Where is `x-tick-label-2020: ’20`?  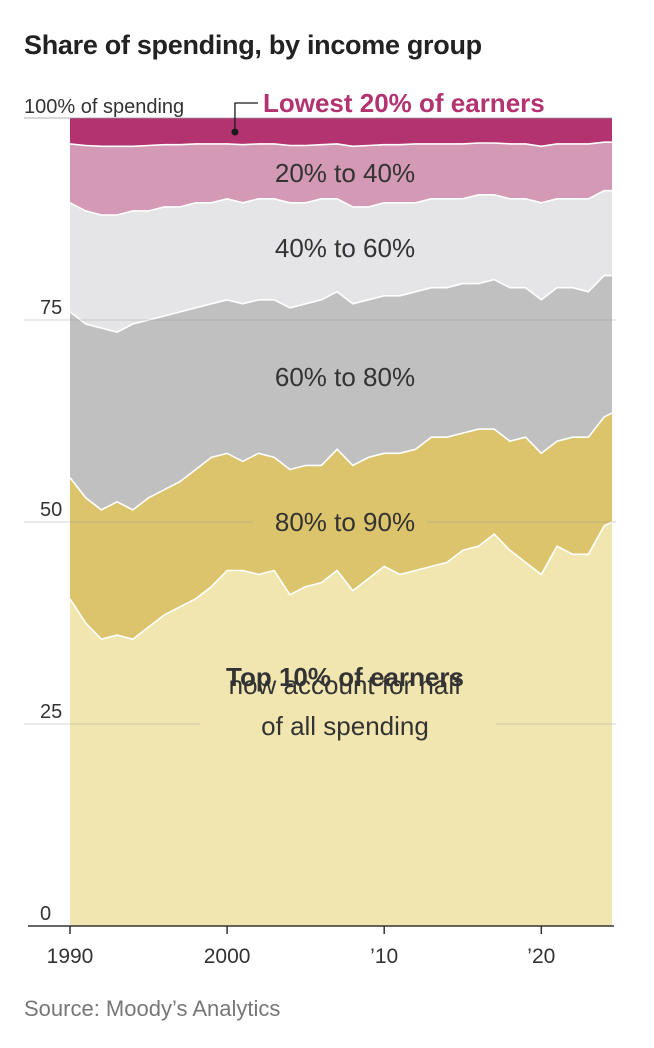
x-tick-label-2020: ’20 is located at coordinates (541, 956).